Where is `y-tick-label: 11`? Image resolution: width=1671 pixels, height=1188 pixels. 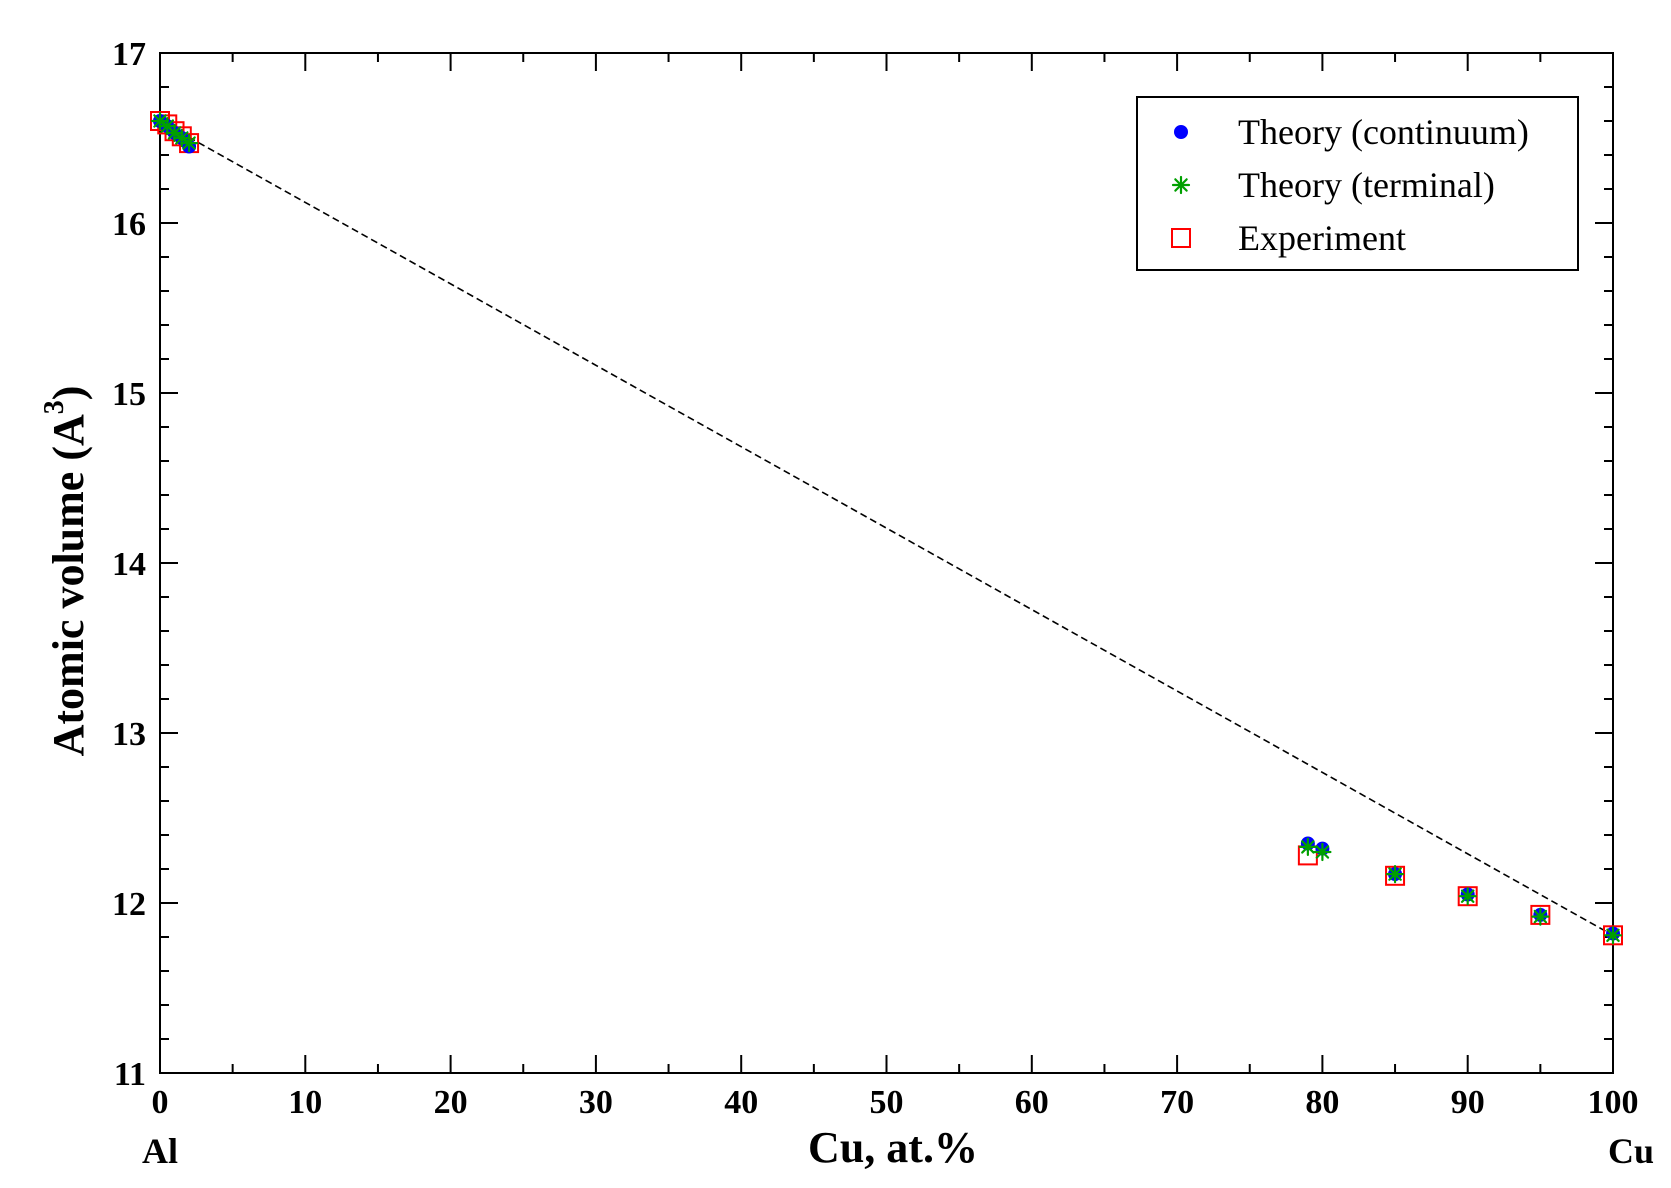
y-tick-label: 11 is located at coordinates (130, 1074).